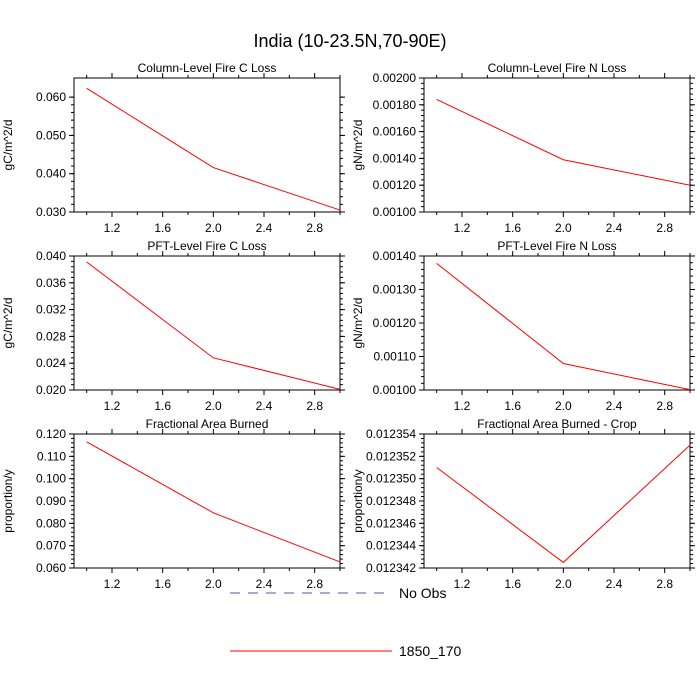  I want to click on y-tick-label: 0.028, so click(51, 336).